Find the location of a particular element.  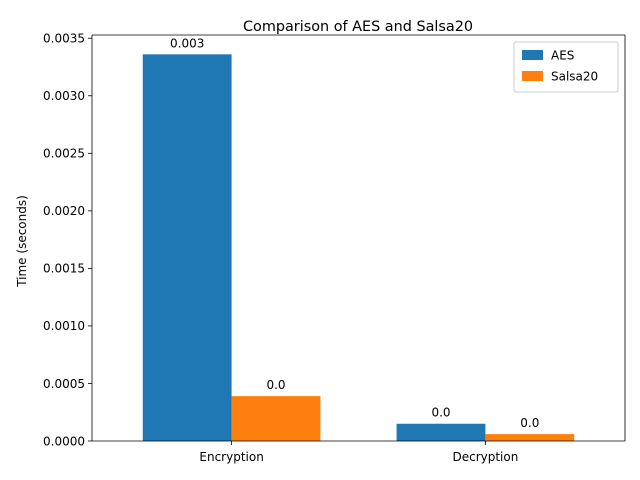

bar-salsa20-encryption is located at coordinates (276, 418).